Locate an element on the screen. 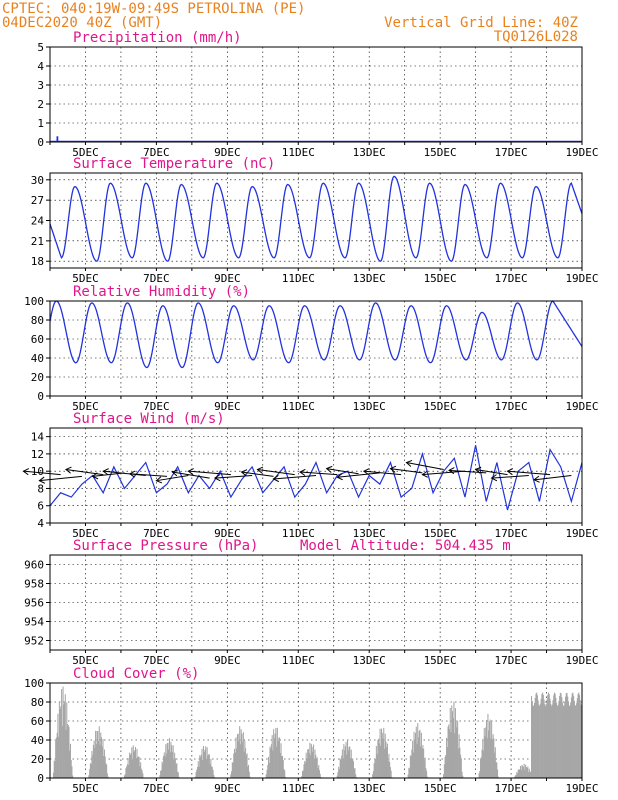  x-tick-label: 17DEC is located at coordinates (511, 660).